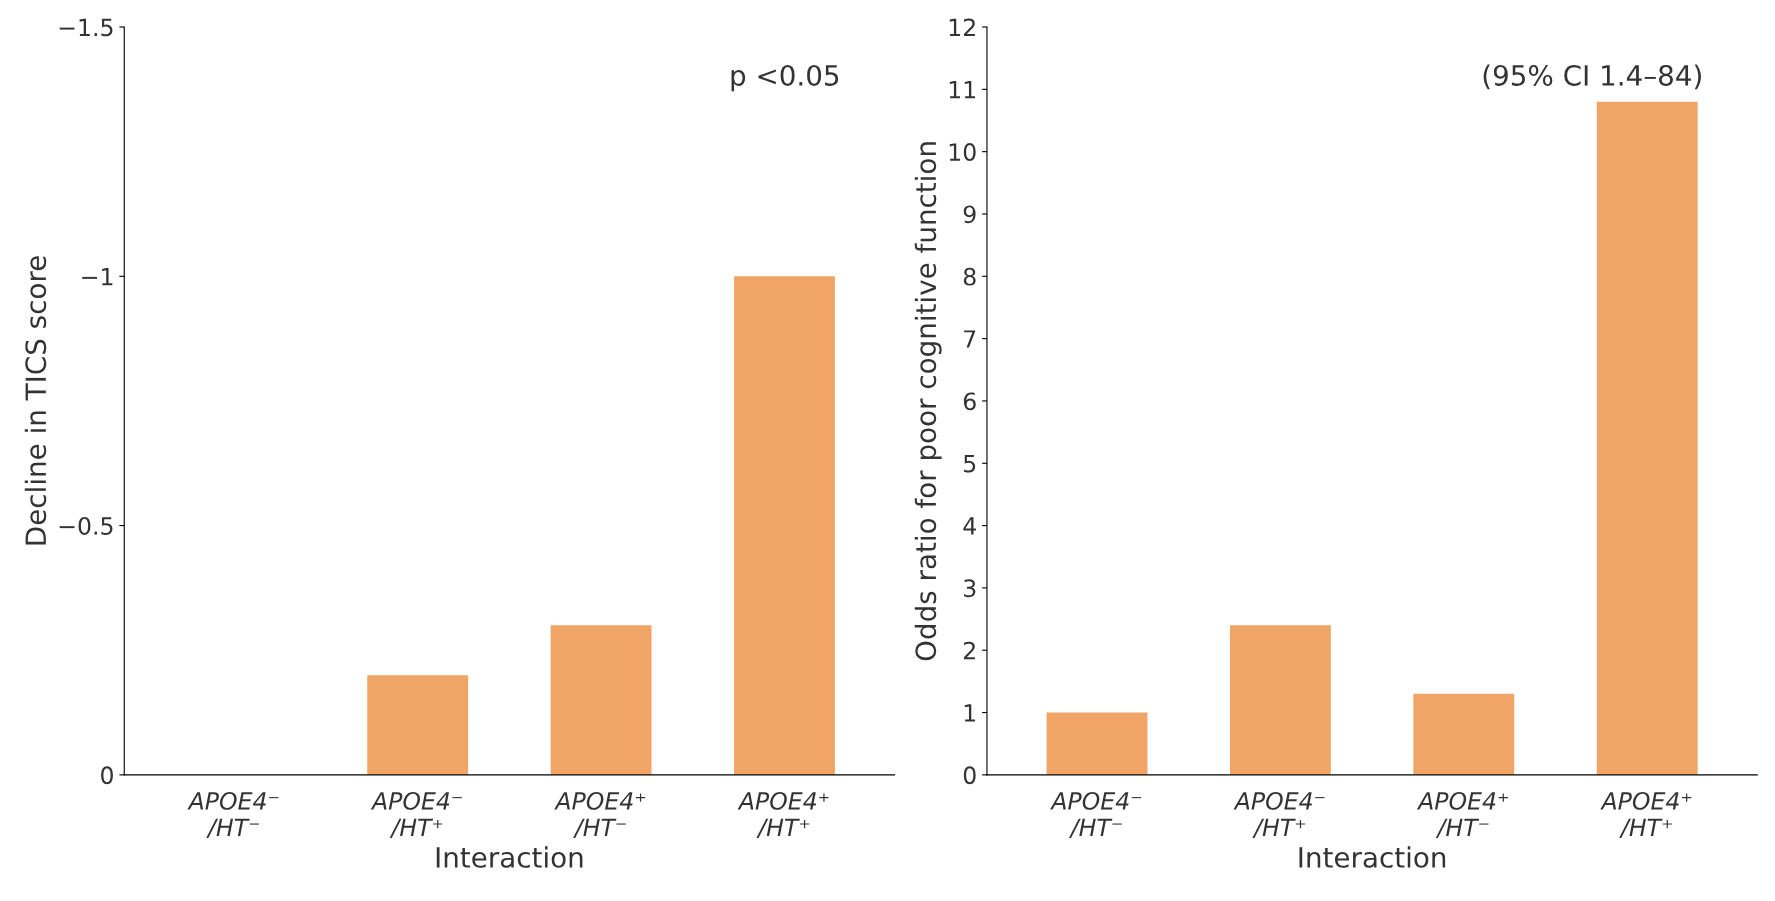  What do you see at coordinates (970, 713) in the screenshot?
I see `y-tick-label: 1` at bounding box center [970, 713].